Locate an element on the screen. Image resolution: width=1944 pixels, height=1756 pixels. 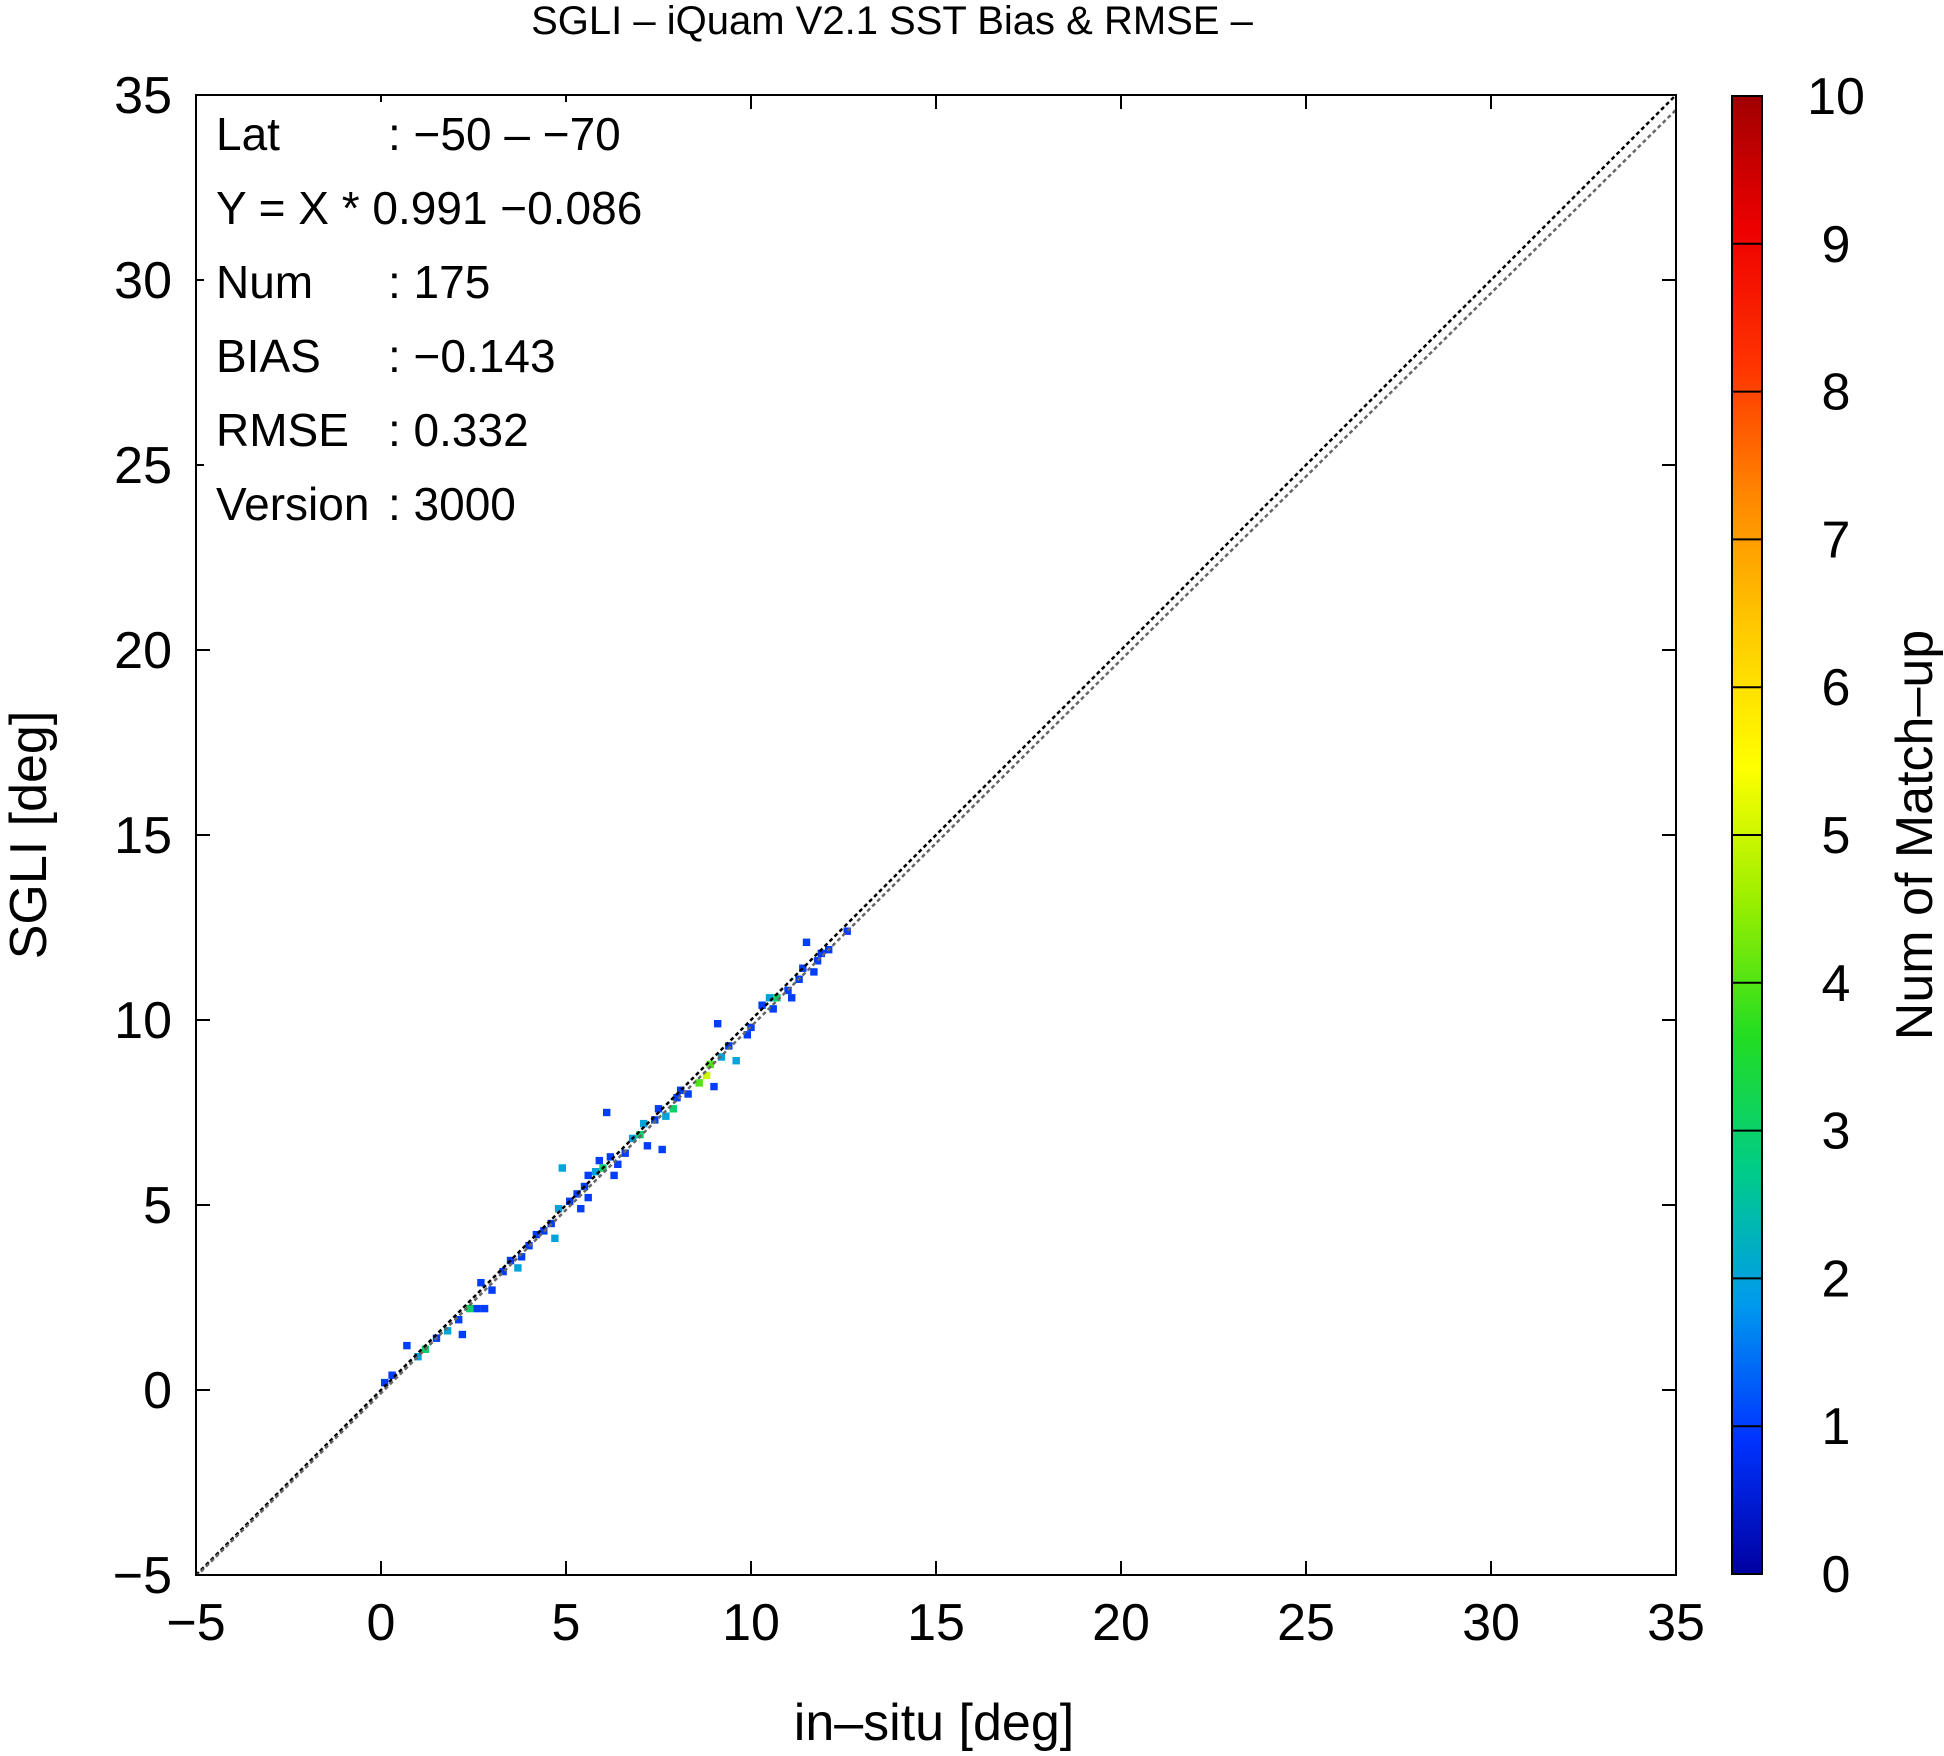
stat-label: RMSE is located at coordinates (282, 430).